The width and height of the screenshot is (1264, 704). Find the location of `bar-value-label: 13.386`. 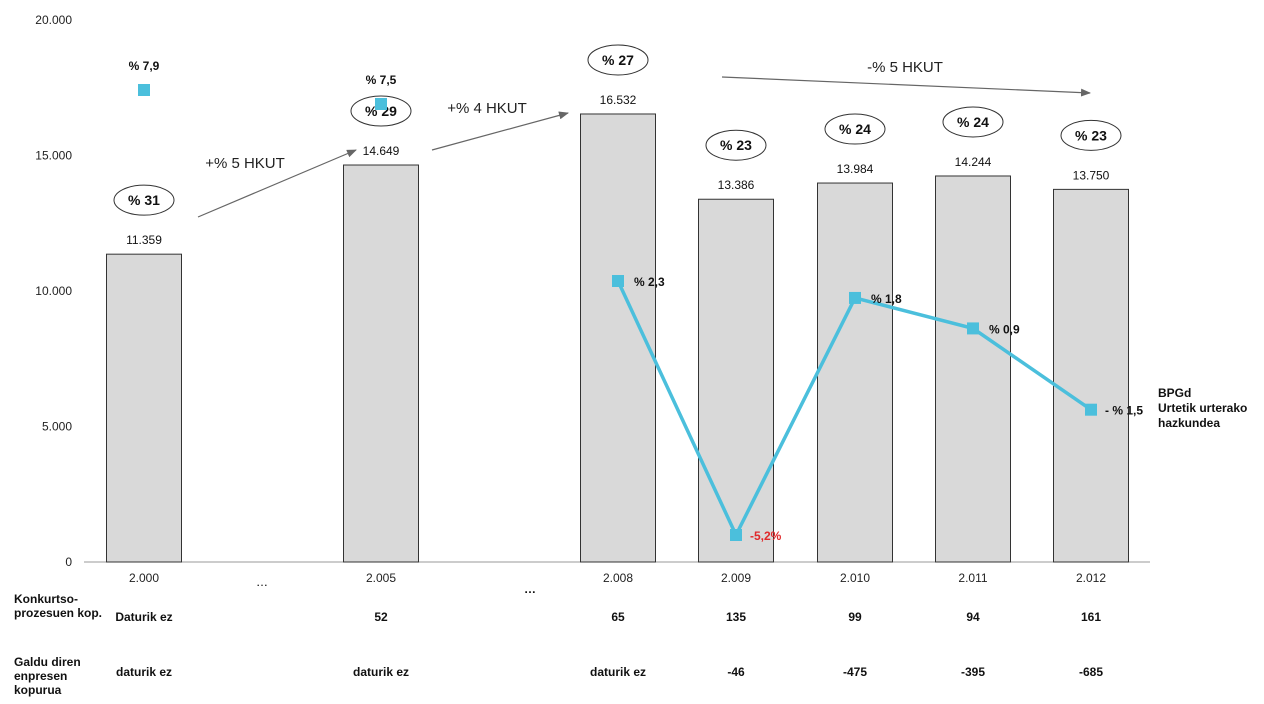

bar-value-label: 13.386 is located at coordinates (736, 185).